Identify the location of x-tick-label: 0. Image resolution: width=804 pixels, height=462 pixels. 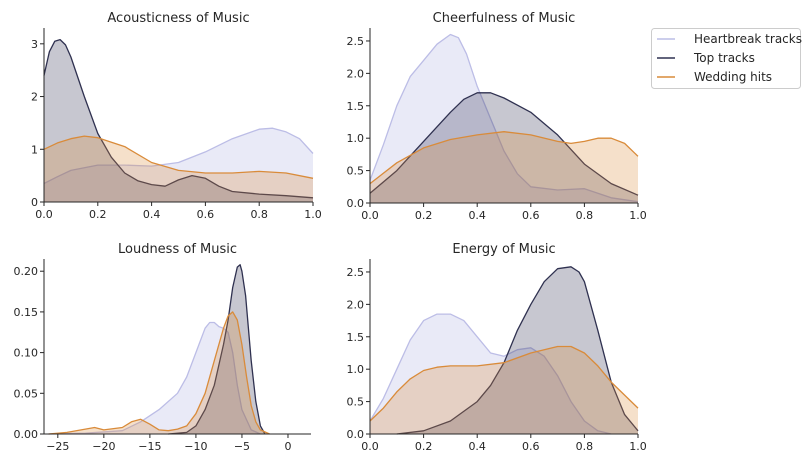
(287, 446).